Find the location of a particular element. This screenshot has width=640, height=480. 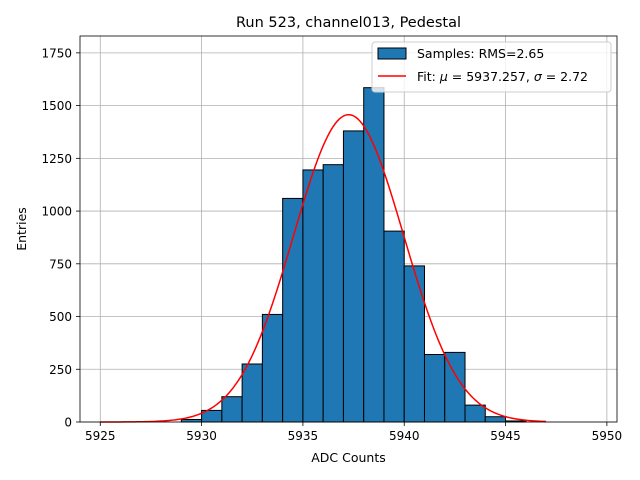

y-tick-label: 0 is located at coordinates (68, 423).